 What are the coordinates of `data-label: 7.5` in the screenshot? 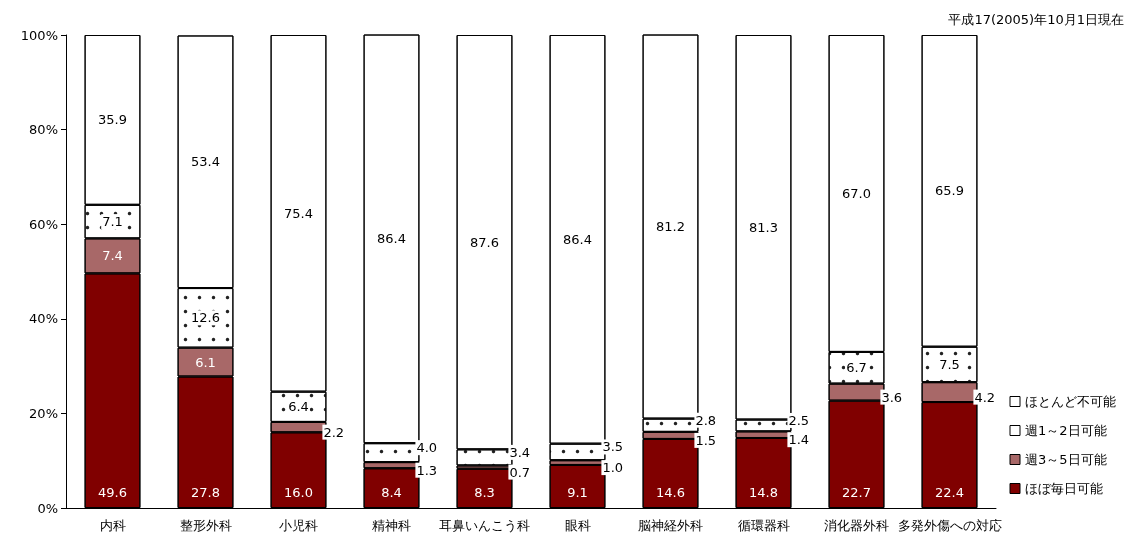 It's located at (949, 364).